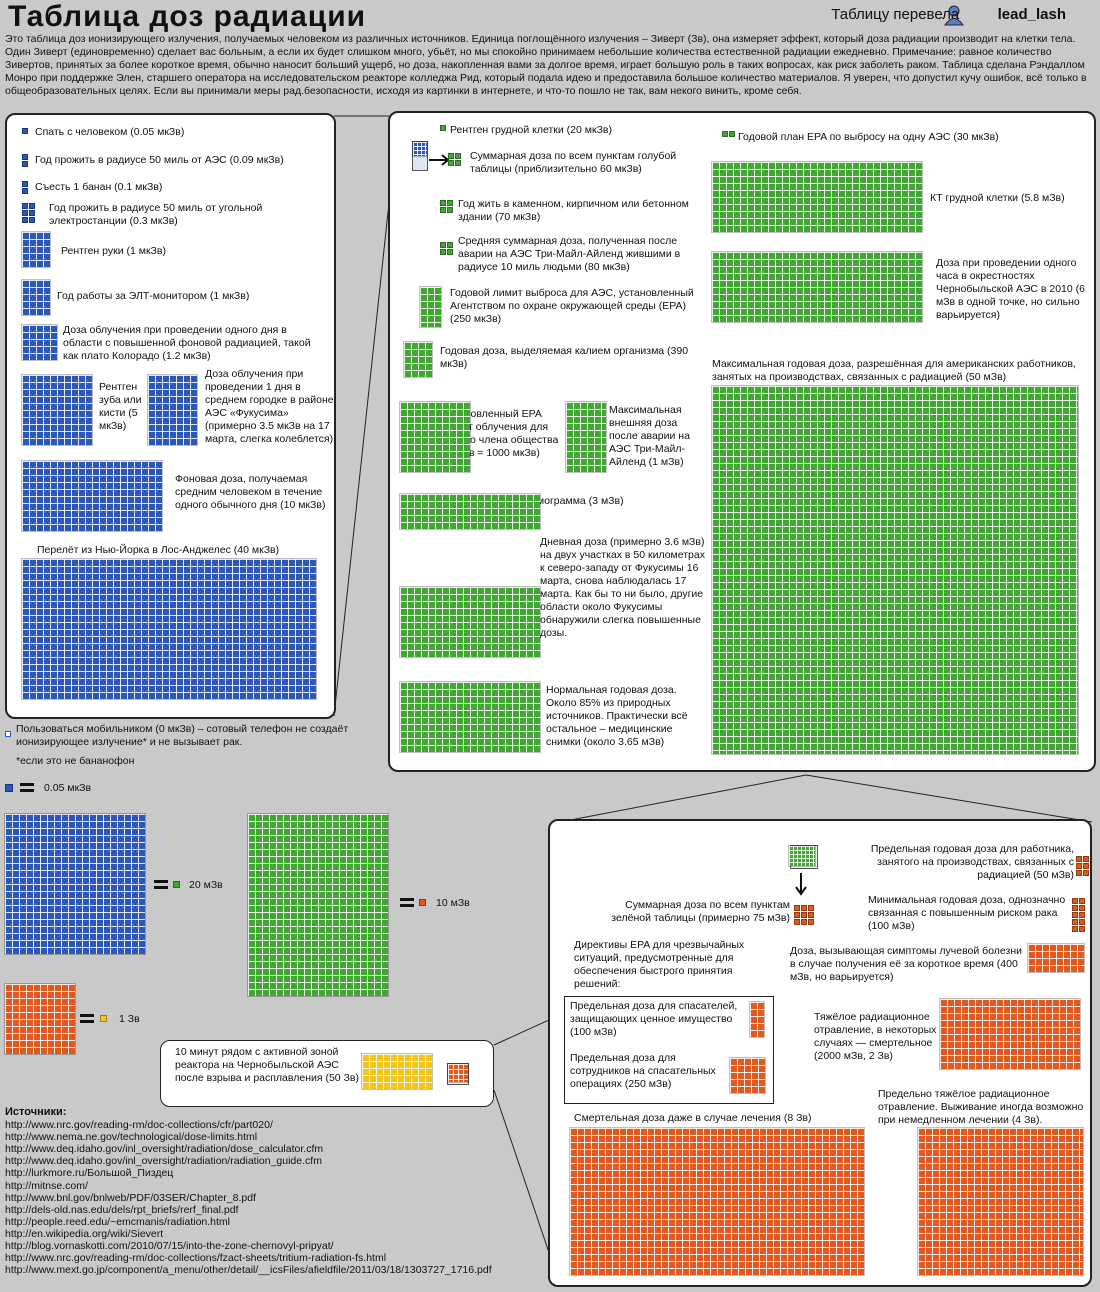 The width and height of the screenshot is (1100, 1292). I want to click on legend-yellow-label: 1 Зв, so click(129, 1019).